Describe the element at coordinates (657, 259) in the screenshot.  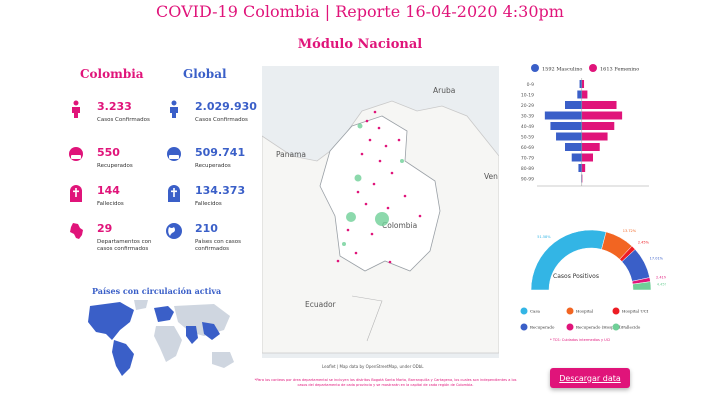
I see `donut-percent-label: 17.01%` at that location.